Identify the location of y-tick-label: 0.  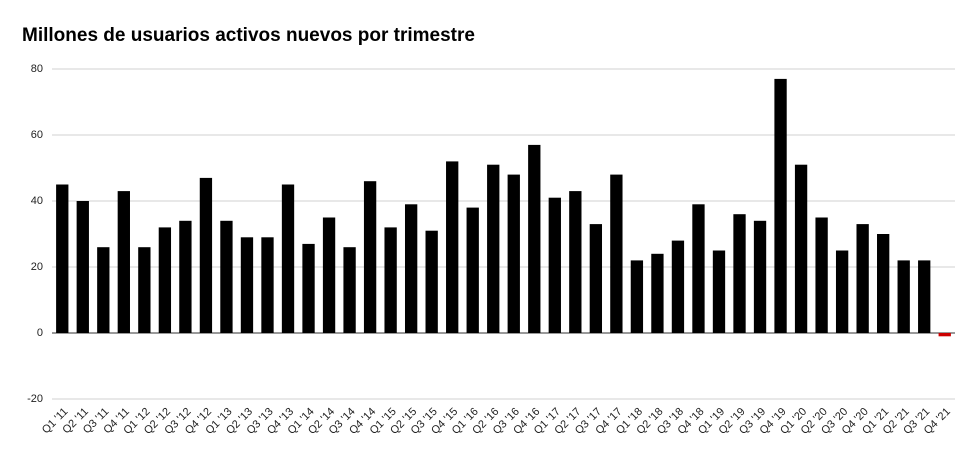
(40, 333).